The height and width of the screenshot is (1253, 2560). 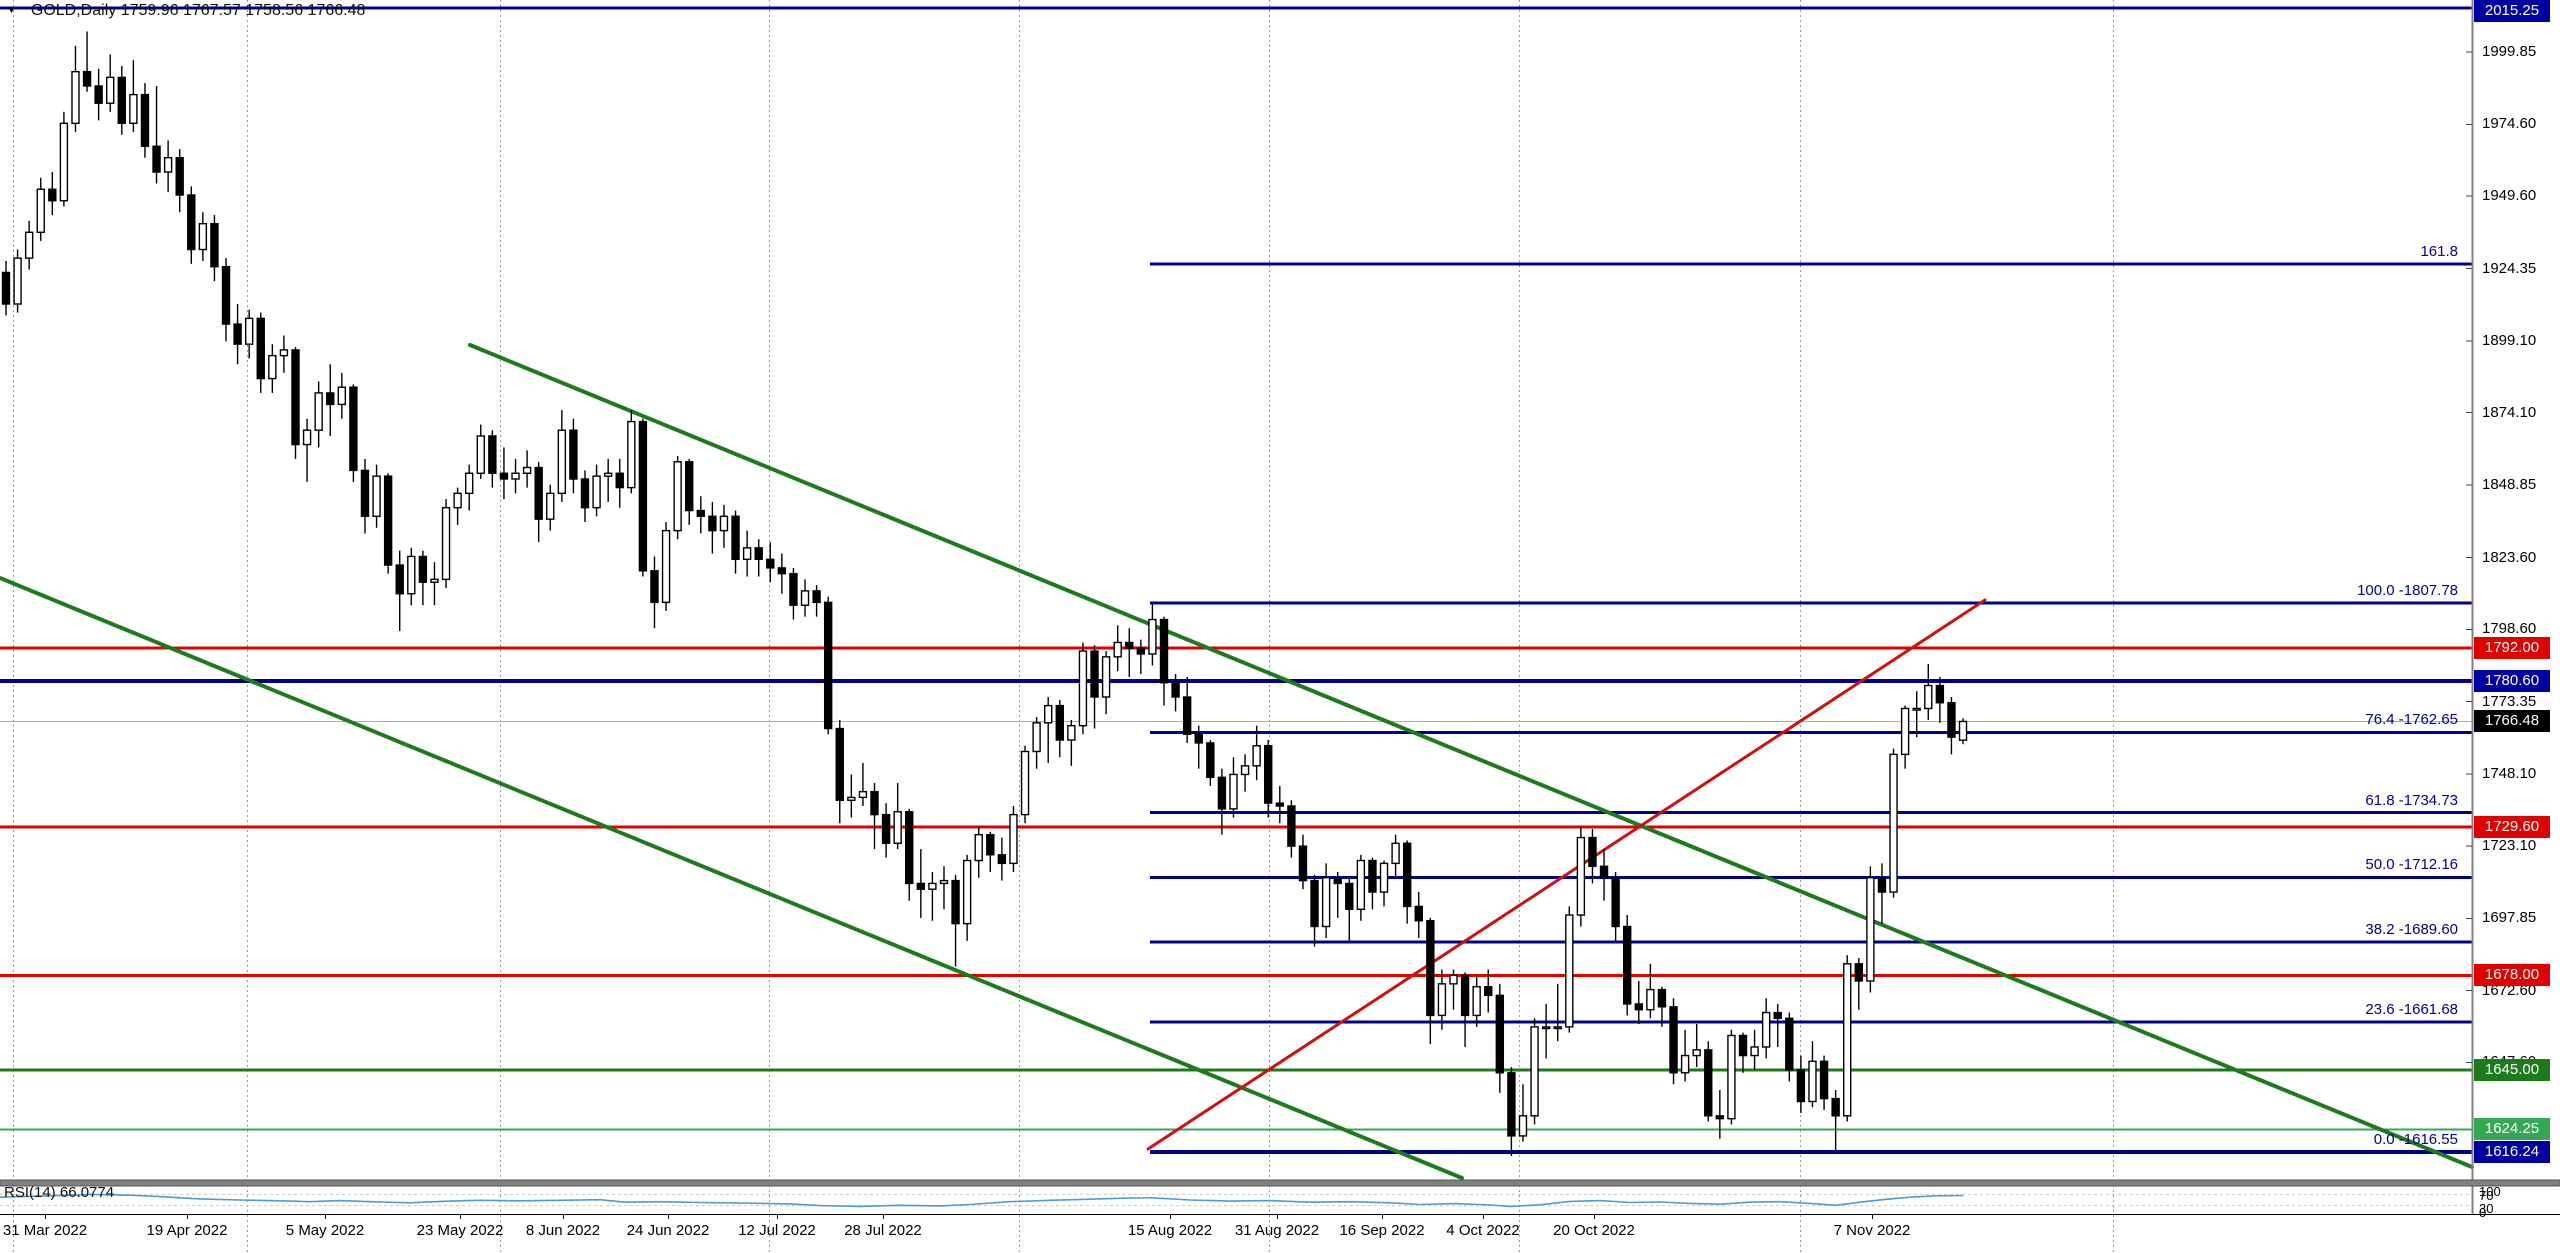 What do you see at coordinates (2512, 1069) in the screenshot?
I see `price-badge: 1645.00` at bounding box center [2512, 1069].